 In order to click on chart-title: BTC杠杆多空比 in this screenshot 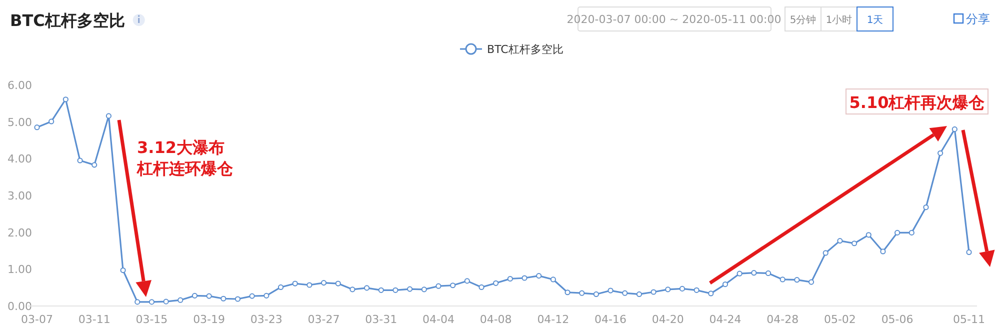, I will do `click(67, 20)`.